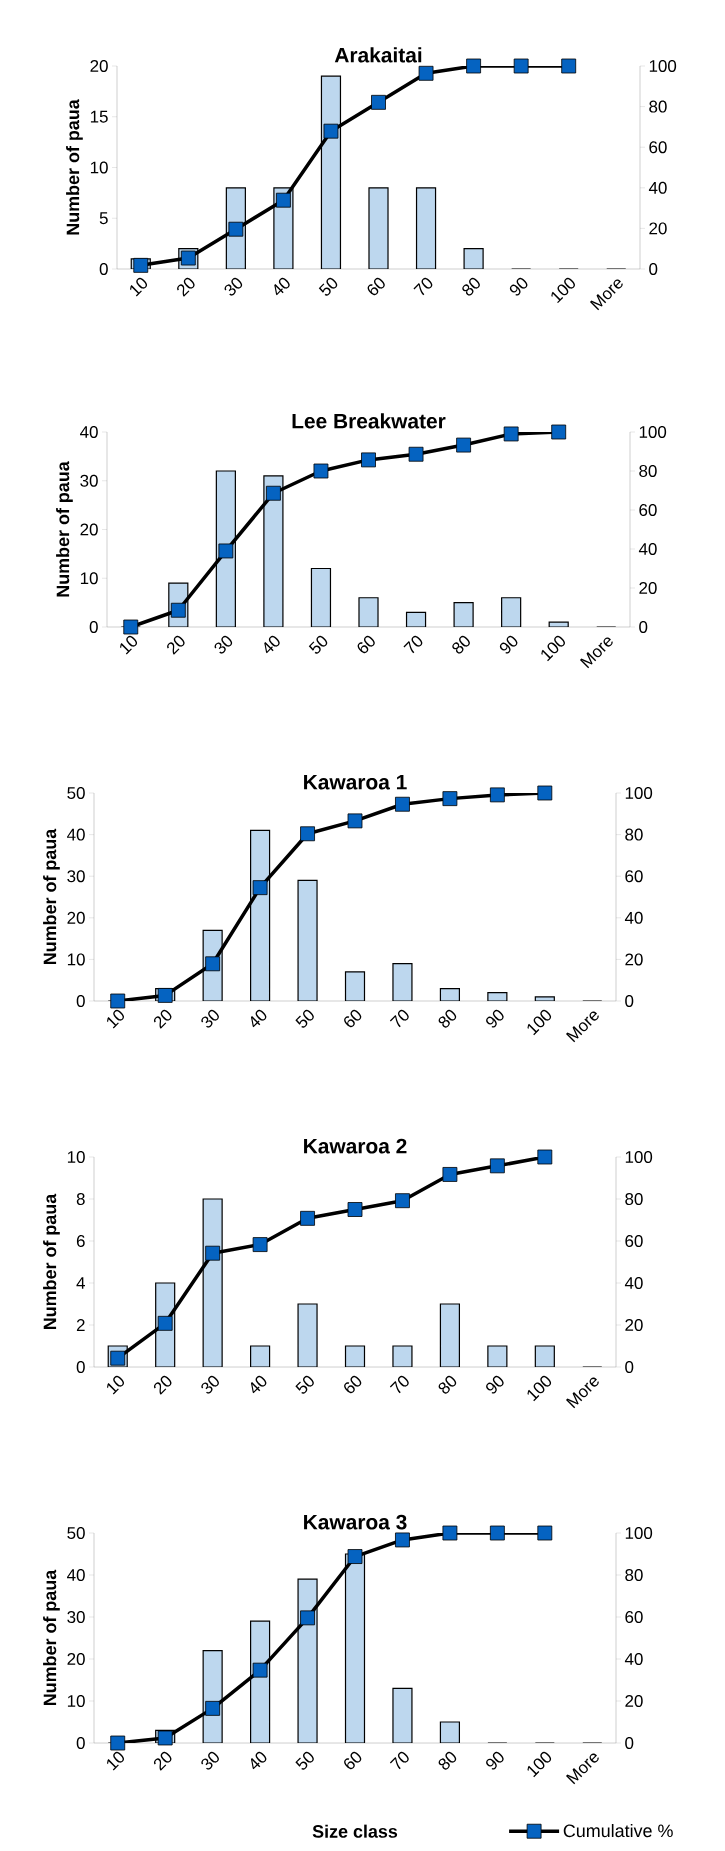 The image size is (725, 1851). Describe the element at coordinates (355, 1146) in the screenshot. I see `chart-title: Kawaroa 2` at that location.